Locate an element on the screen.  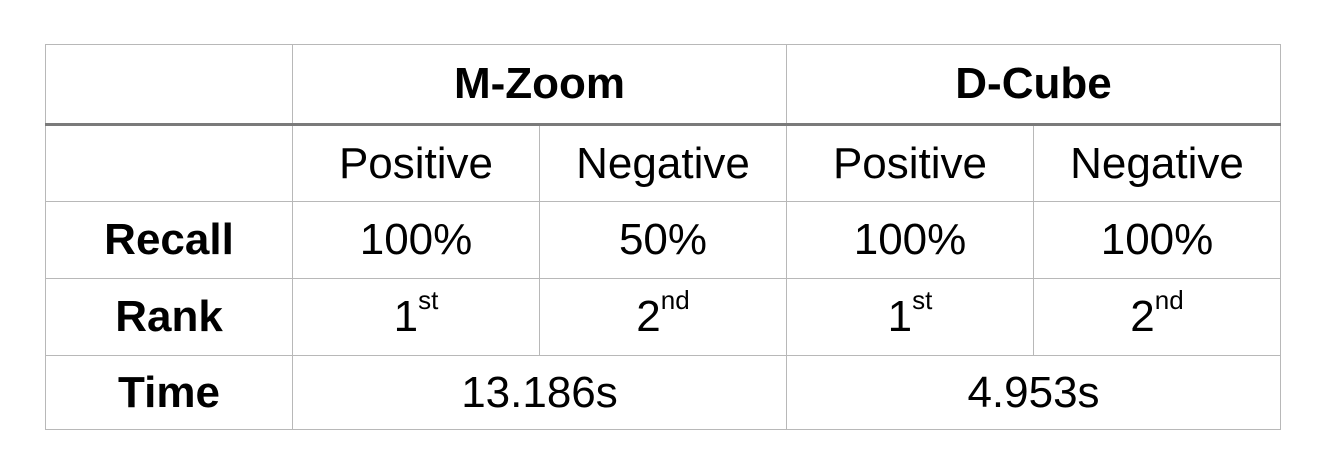
recall-dcube-negative: 100% is located at coordinates (1157, 240).